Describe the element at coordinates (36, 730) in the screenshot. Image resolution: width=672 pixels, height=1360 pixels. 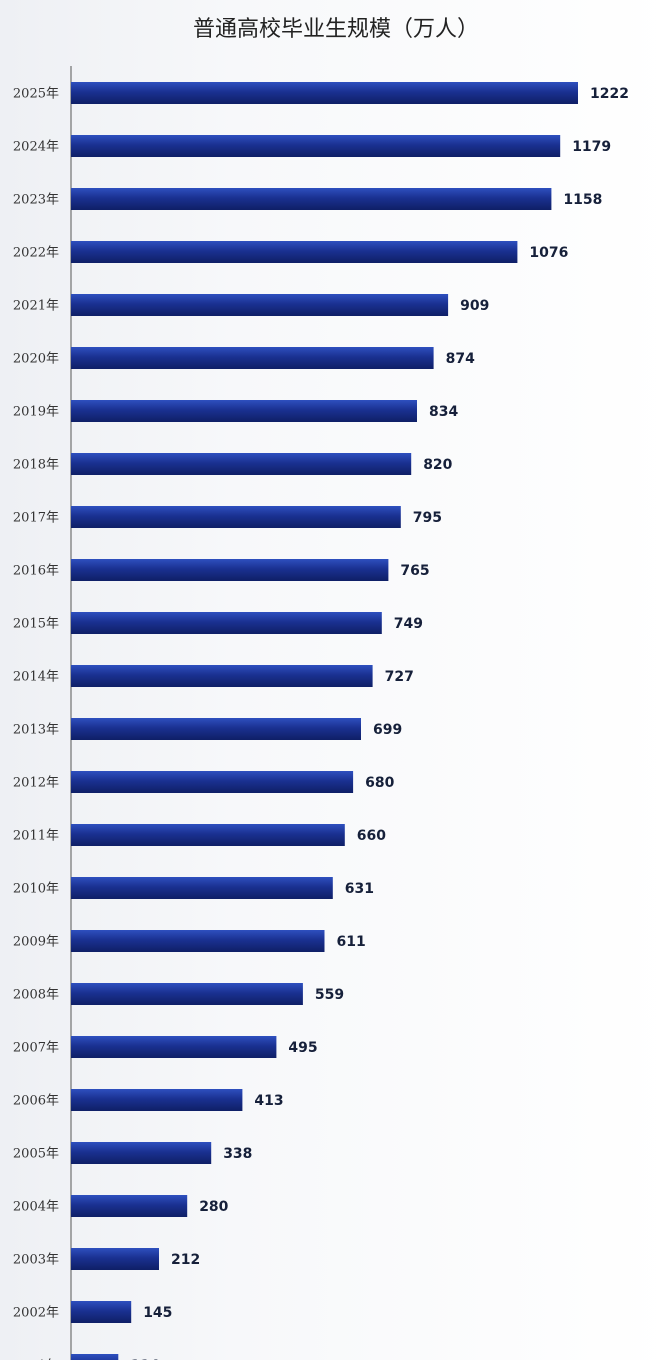
I see `category-label: 2013年` at that location.